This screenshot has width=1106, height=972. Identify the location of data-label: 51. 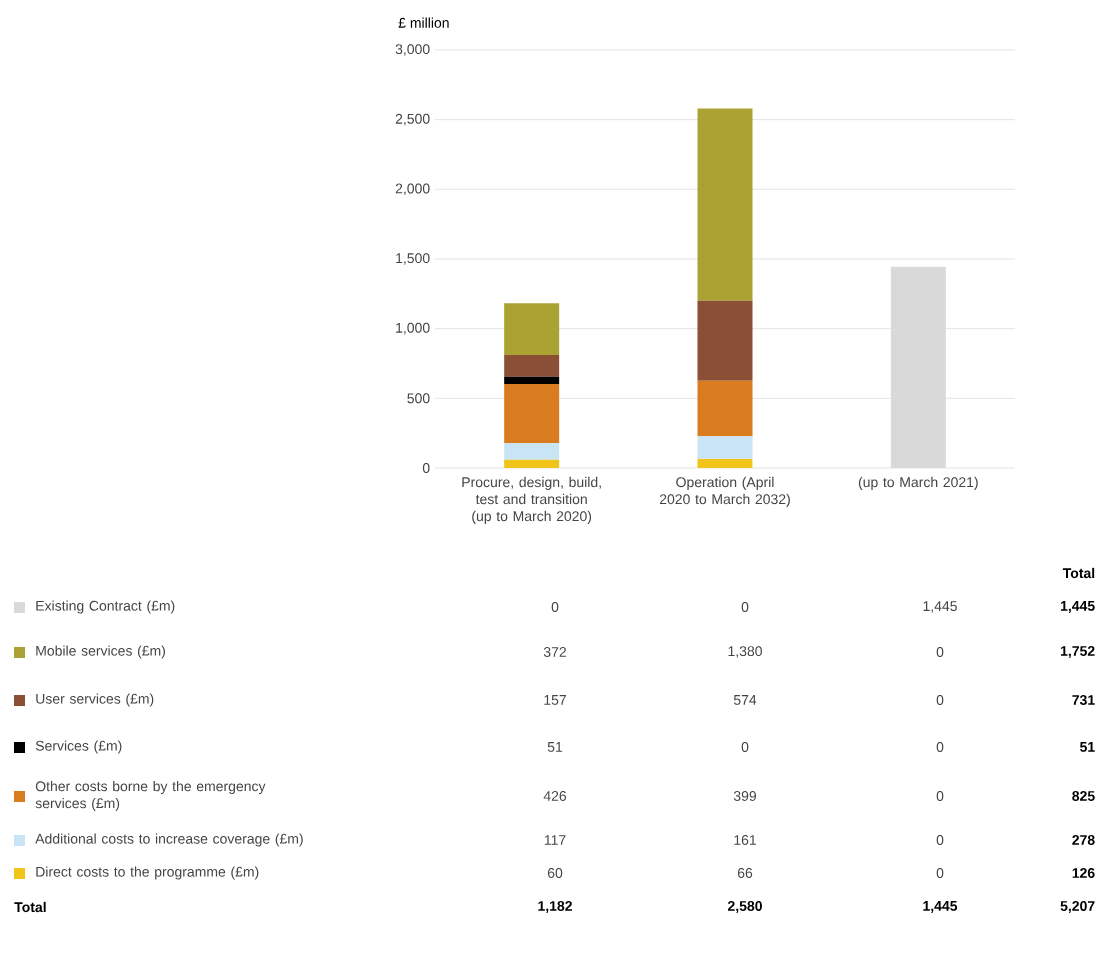
(555, 747).